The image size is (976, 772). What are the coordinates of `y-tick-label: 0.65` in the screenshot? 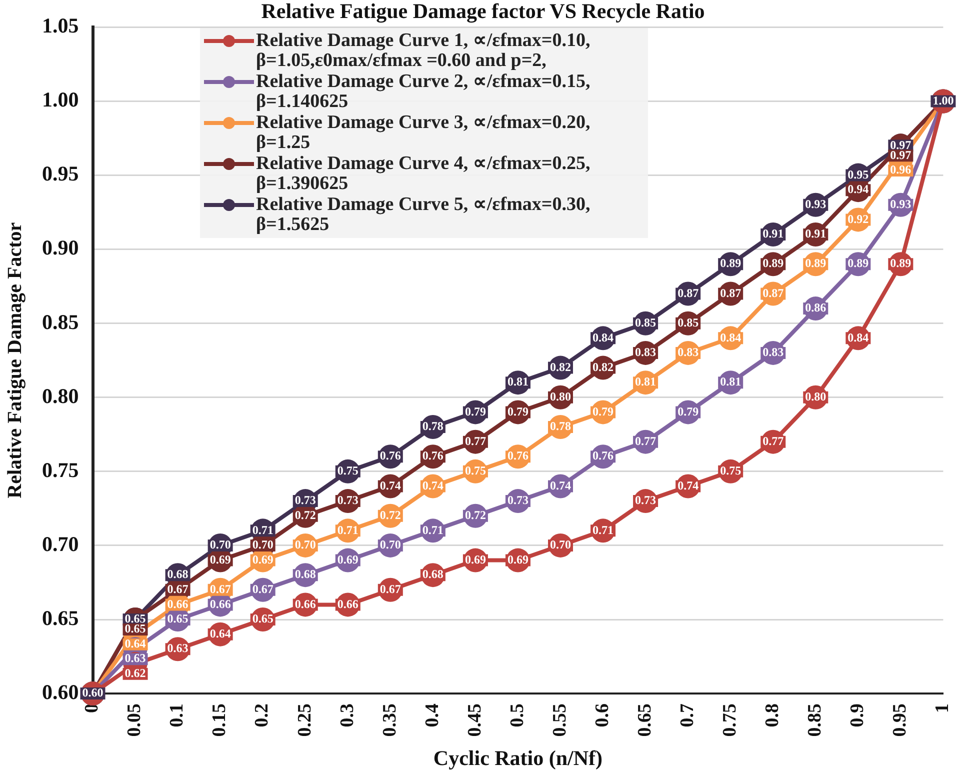 It's located at (60, 618).